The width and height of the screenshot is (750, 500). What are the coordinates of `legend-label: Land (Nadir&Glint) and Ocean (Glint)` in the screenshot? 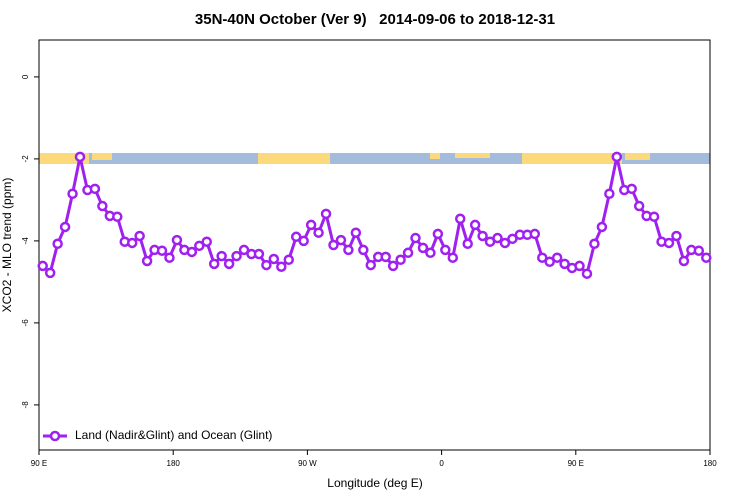 It's located at (173, 435).